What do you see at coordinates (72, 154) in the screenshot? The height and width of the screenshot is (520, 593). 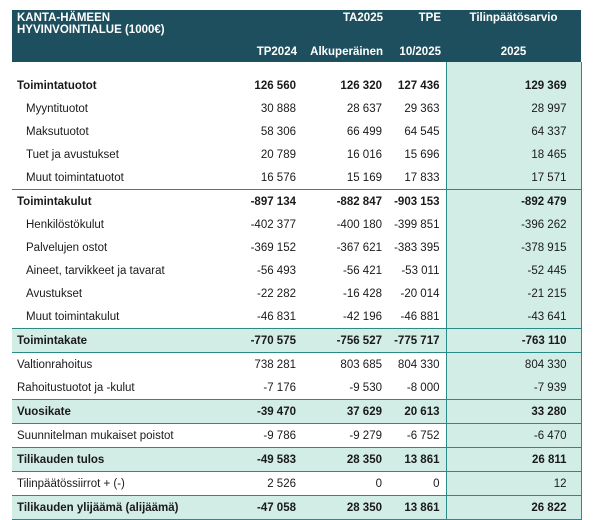 I see `row-label: Tuet ja avustukset` at bounding box center [72, 154].